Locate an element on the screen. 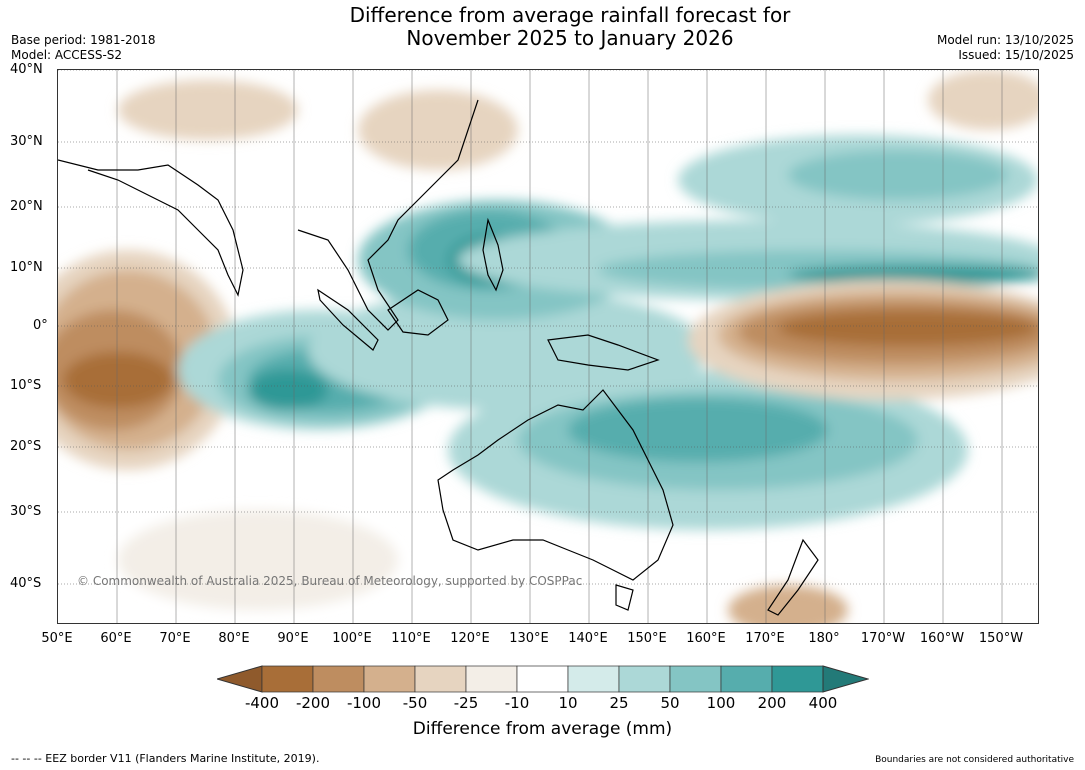 Image resolution: width=1085 pixels, height=770 pixels. lon-label: 160°W is located at coordinates (942, 638).